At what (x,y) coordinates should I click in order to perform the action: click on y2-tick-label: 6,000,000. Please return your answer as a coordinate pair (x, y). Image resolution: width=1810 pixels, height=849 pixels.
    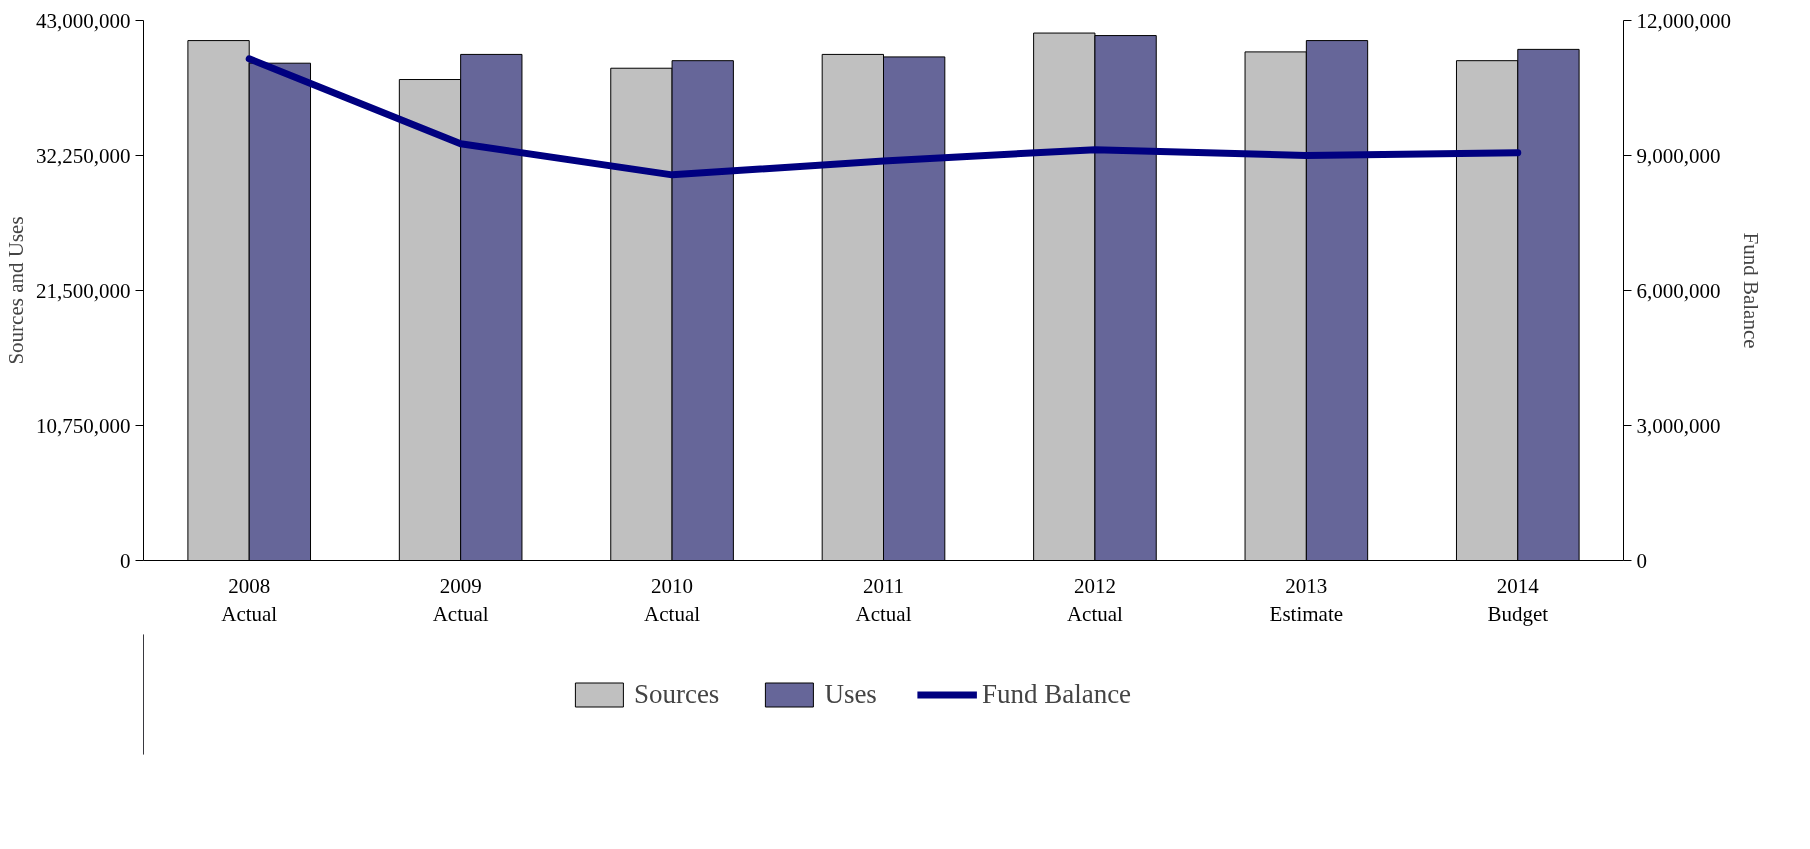
    Looking at the image, I should click on (1678, 290).